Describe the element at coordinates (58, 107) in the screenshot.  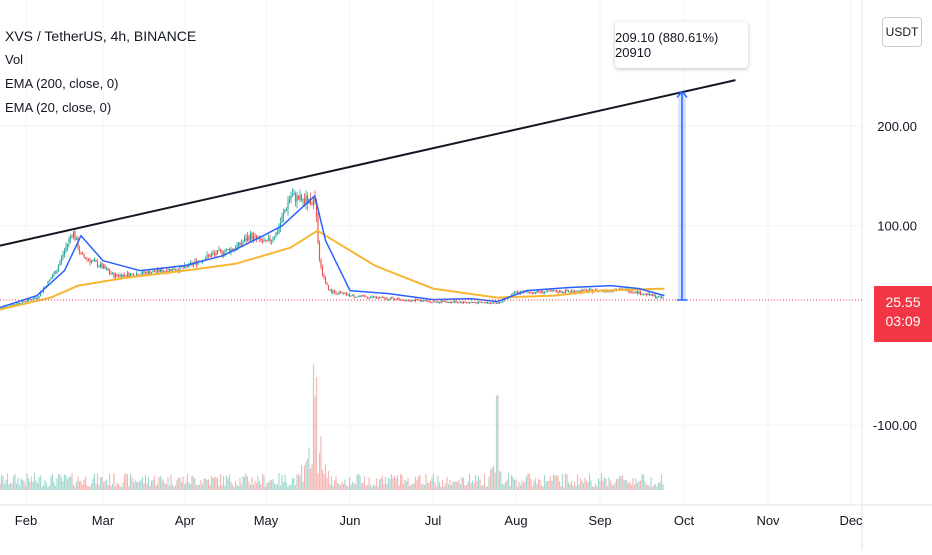
I see `legend-ema20: EMA (20, close, 0)` at that location.